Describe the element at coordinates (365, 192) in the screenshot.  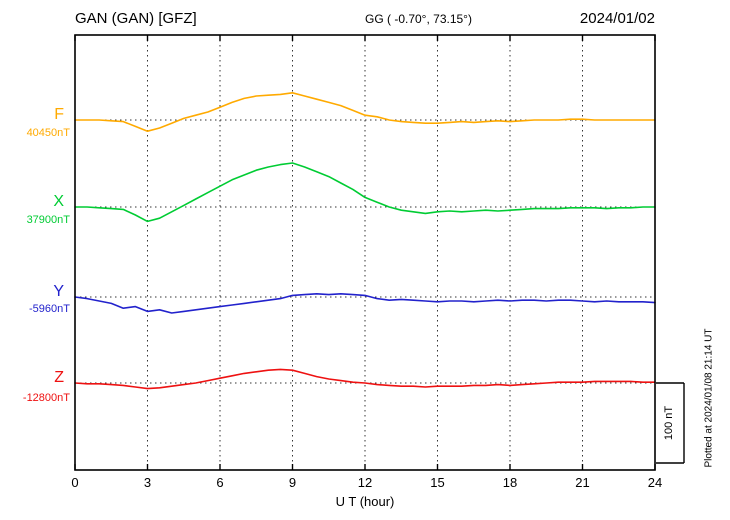
I see `trace-x` at that location.